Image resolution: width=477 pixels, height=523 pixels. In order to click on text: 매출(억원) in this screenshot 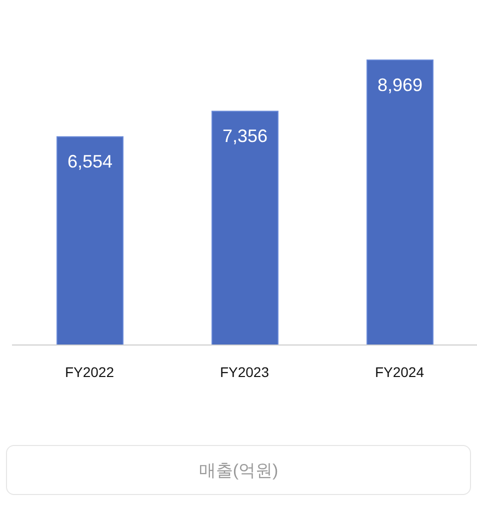, I will do `click(238, 470)`.